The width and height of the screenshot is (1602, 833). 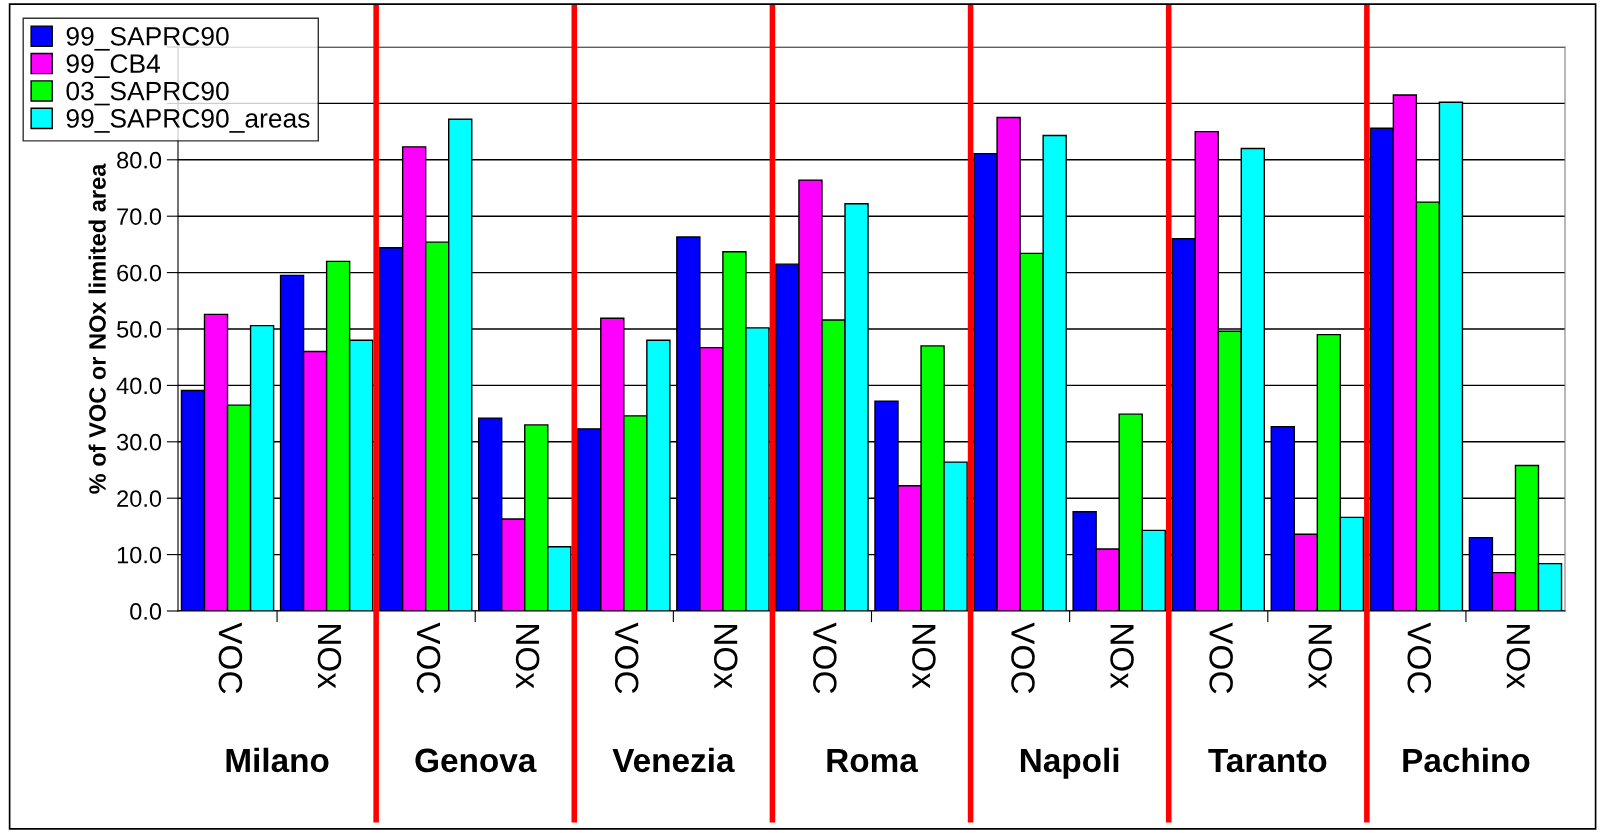 What do you see at coordinates (139, 160) in the screenshot?
I see `y-tick-label: 80.0` at bounding box center [139, 160].